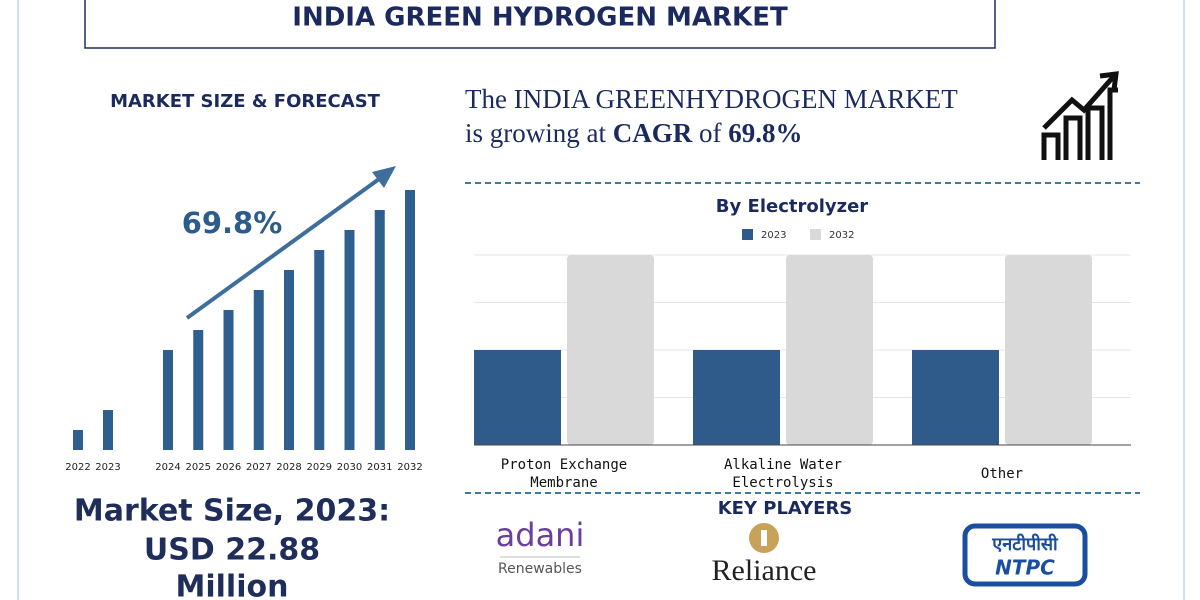 This screenshot has width=1200, height=600. Describe the element at coordinates (384, 177) in the screenshot. I see `arrow-head` at that location.